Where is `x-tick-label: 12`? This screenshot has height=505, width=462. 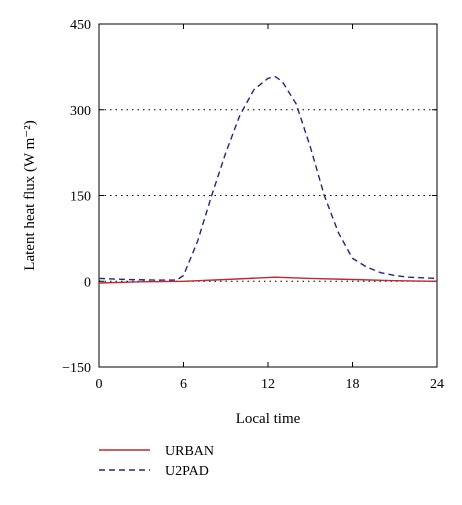 x-tick-label: 12 is located at coordinates (268, 384).